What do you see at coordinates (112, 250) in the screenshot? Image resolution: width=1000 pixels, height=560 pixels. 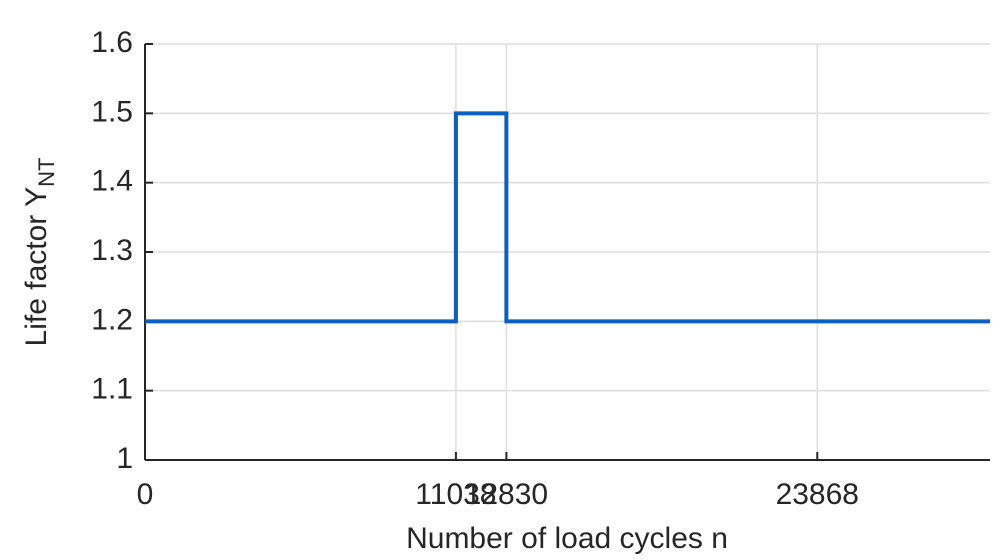 I see `y-tick-label: 1.3` at bounding box center [112, 250].